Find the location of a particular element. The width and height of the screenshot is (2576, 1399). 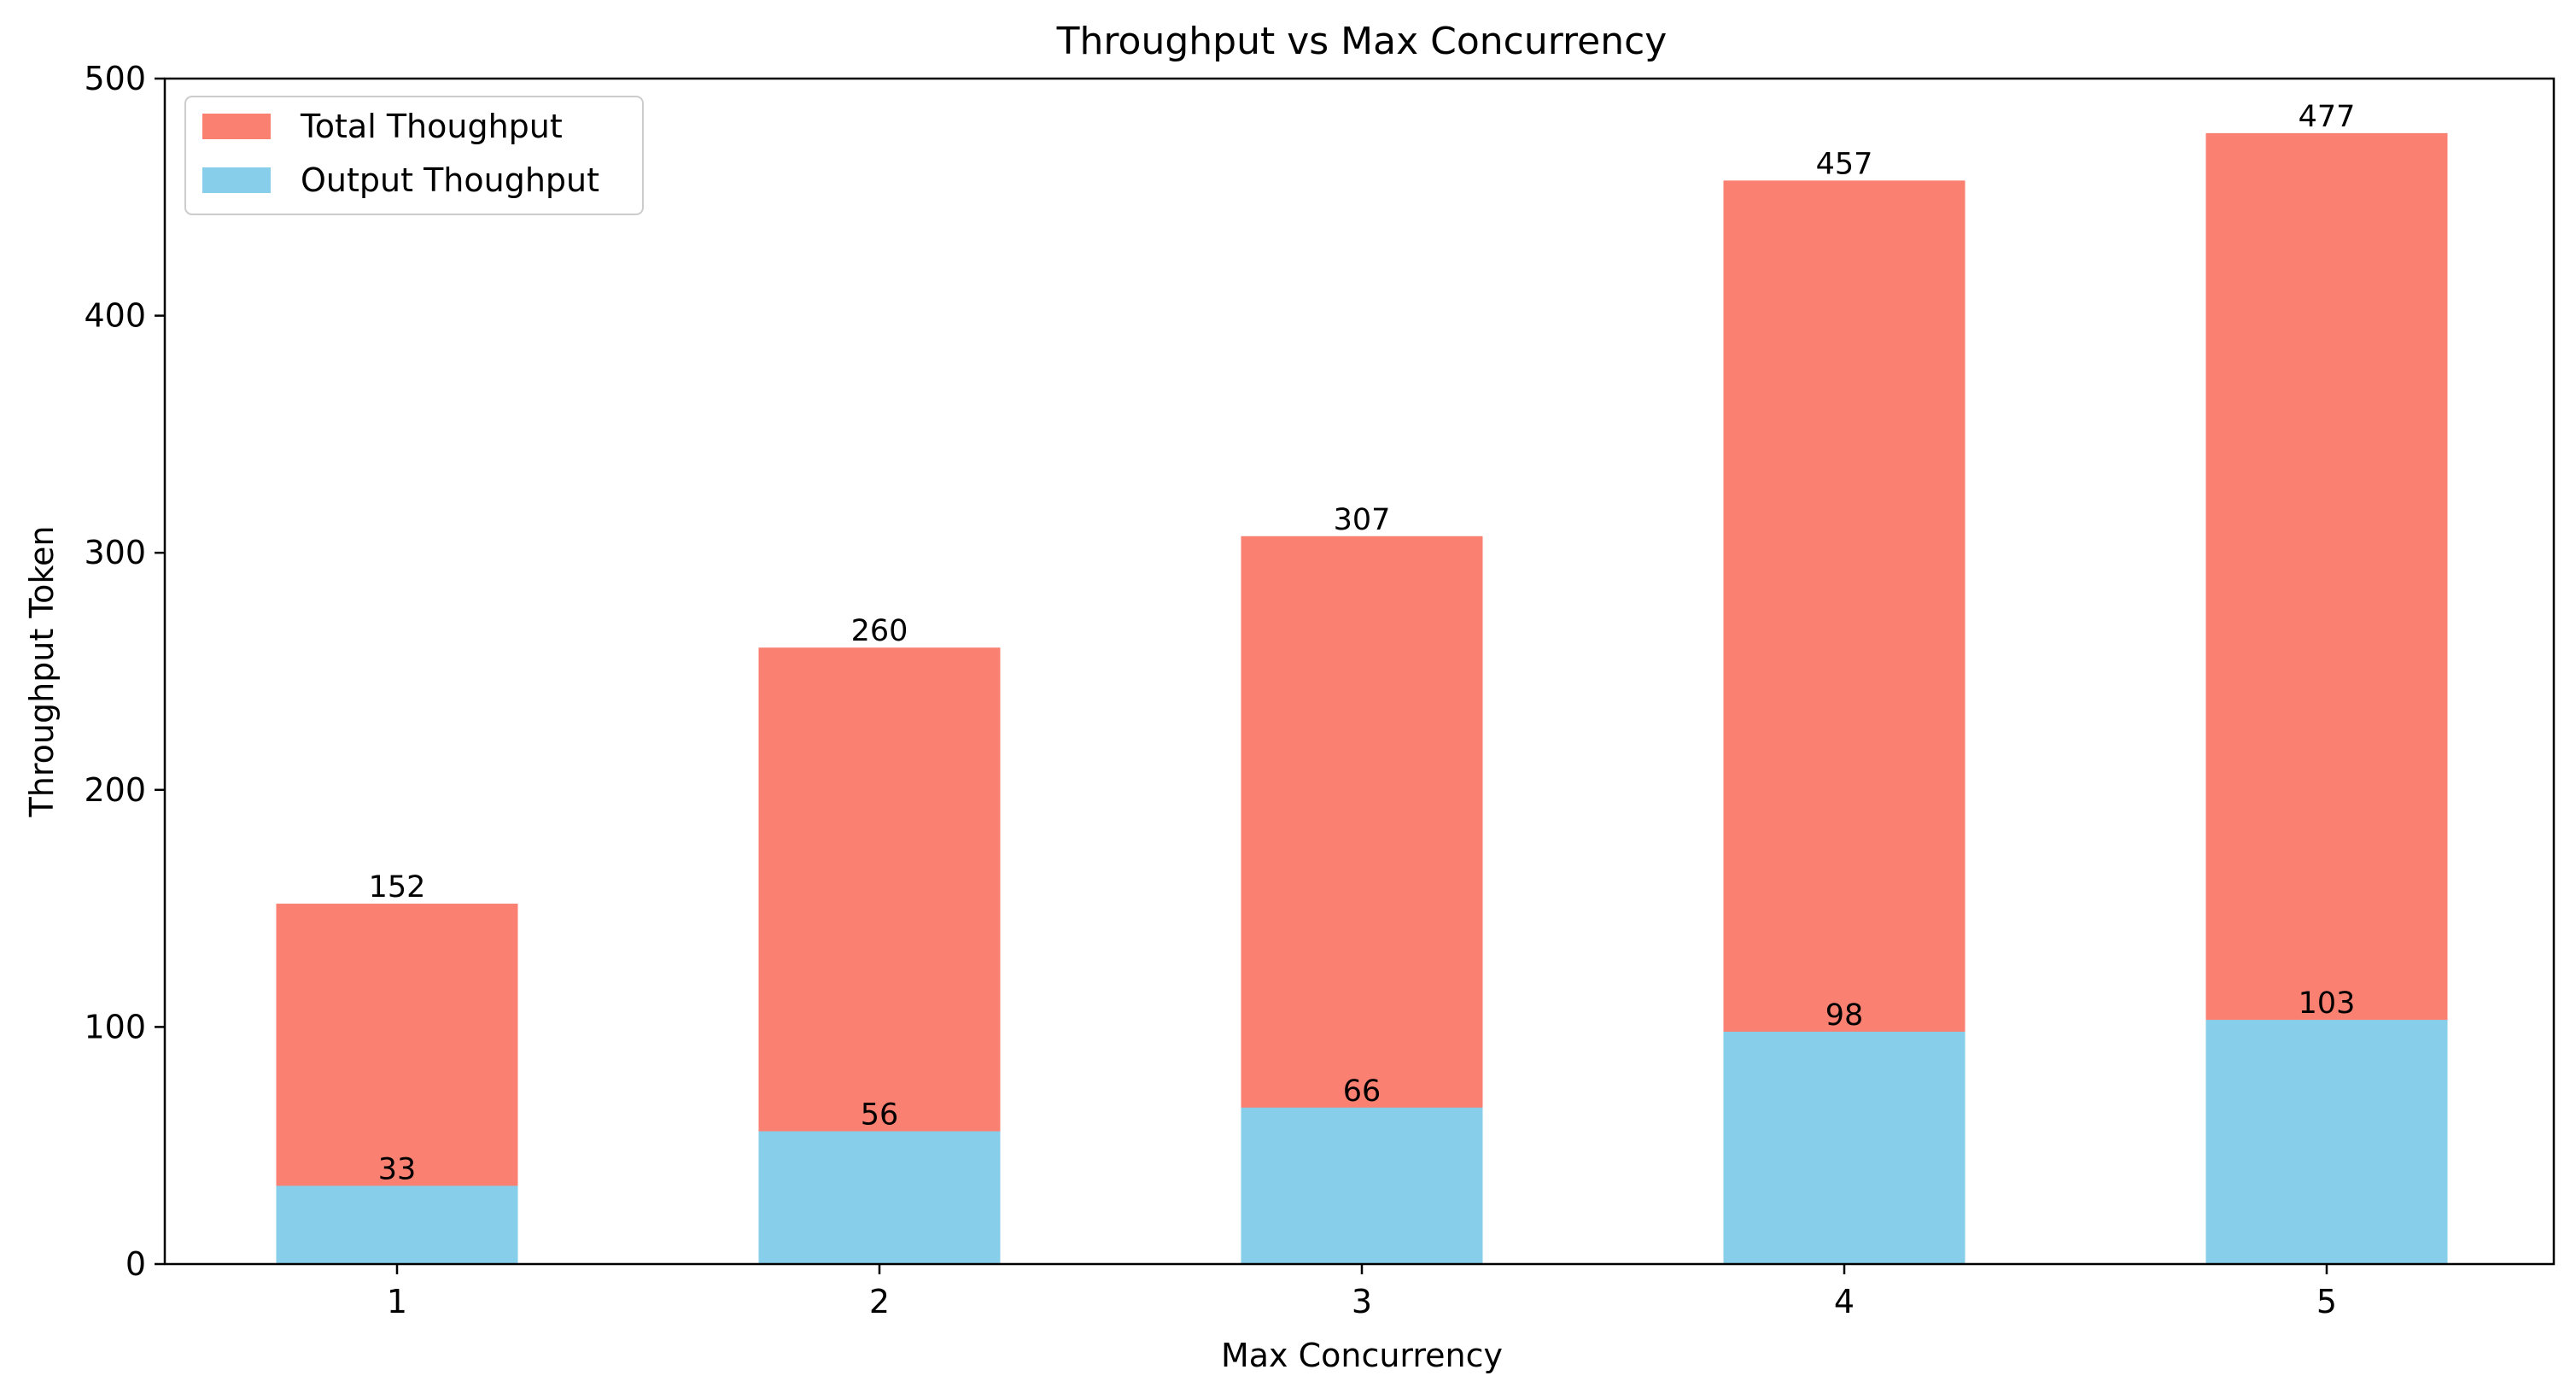

legend-swatch-output is located at coordinates (236, 180).